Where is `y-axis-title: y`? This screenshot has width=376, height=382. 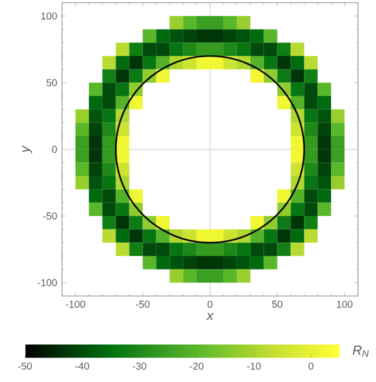 y-axis-title: y is located at coordinates (27, 149).